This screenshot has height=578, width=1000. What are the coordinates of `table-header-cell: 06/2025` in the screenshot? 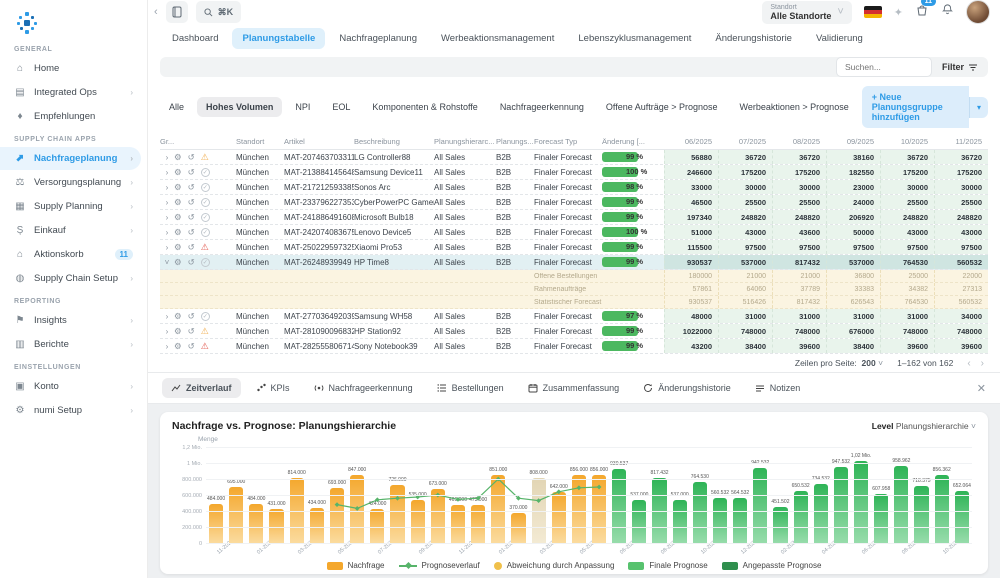 It's located at (698, 141).